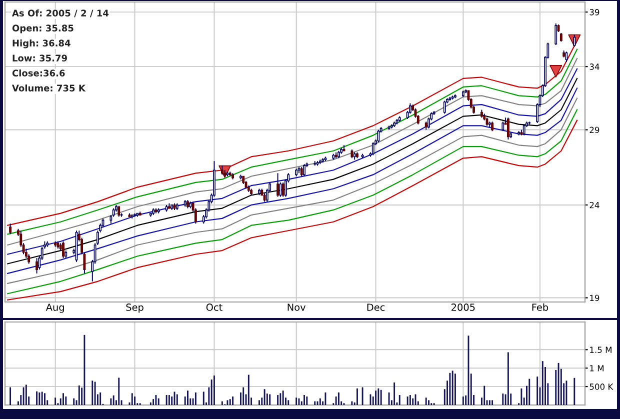 This screenshot has height=419, width=620. What do you see at coordinates (43, 29) in the screenshot?
I see `annotation: Open: 35.85` at bounding box center [43, 29].